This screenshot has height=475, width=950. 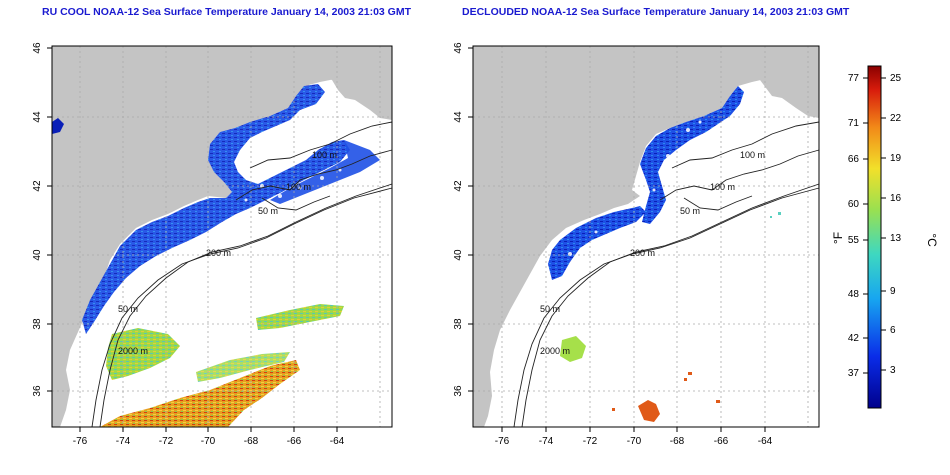 I want to click on colorbar-c-tick: 25, so click(x=896, y=78).